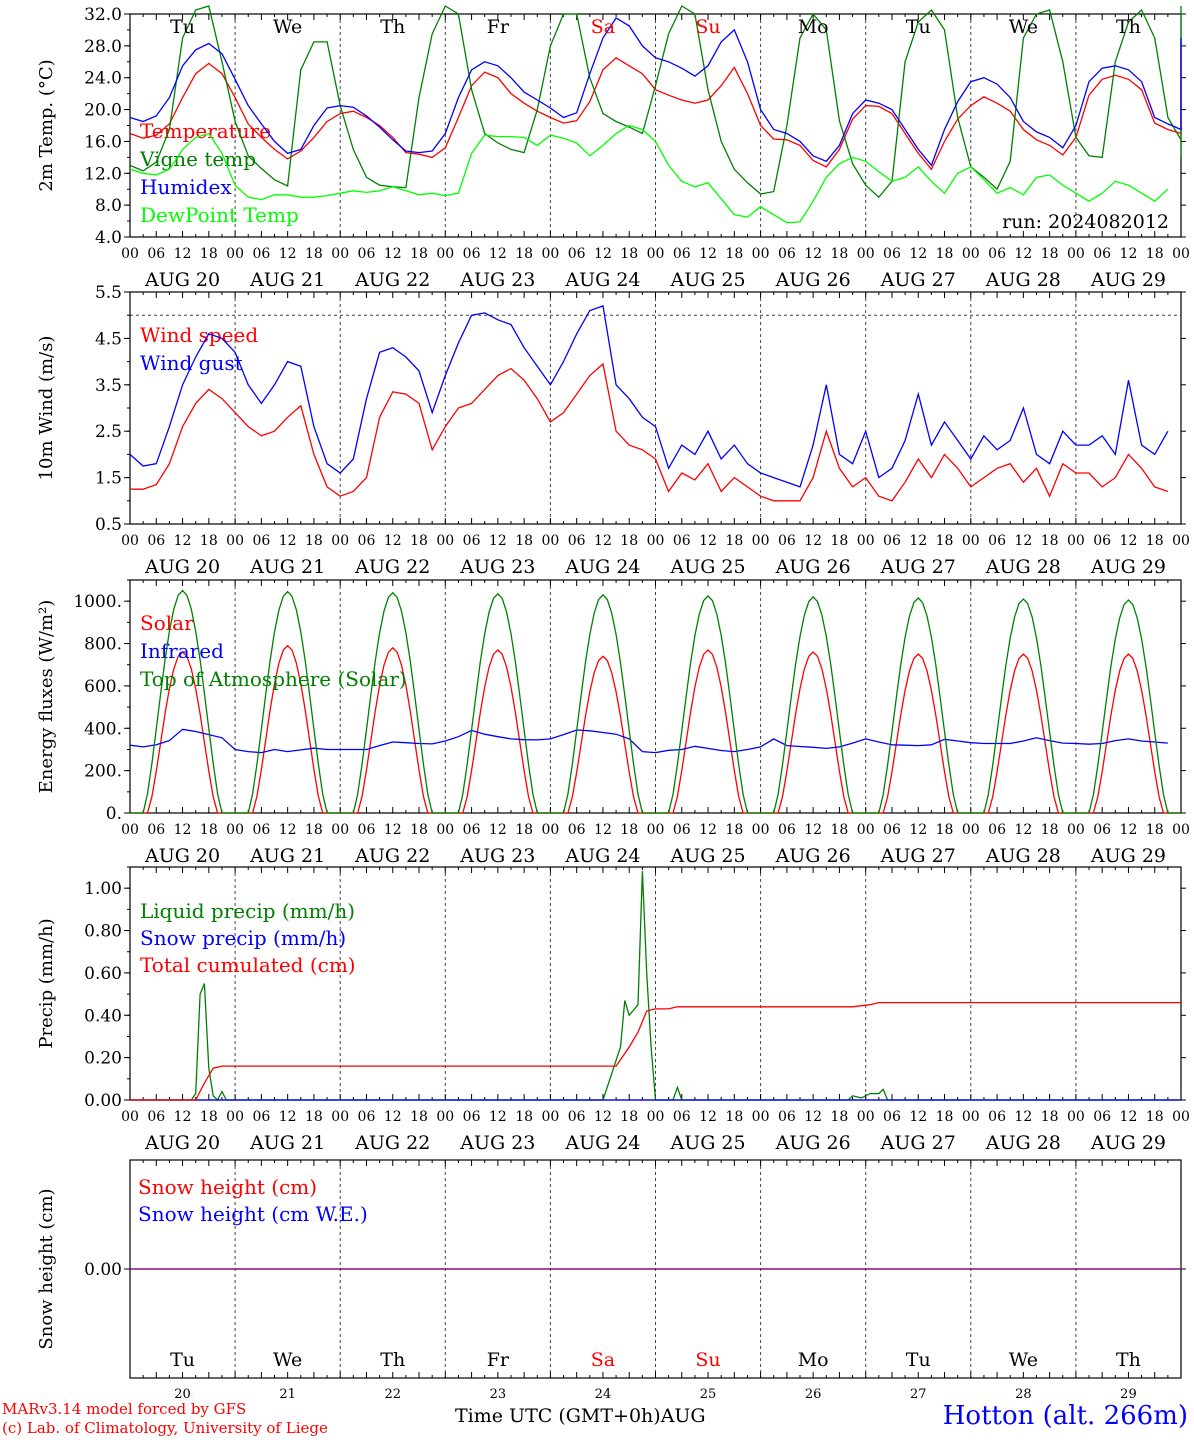 The width and height of the screenshot is (1194, 1440). I want to click on y-tick-label: 1.5, so click(108, 479).